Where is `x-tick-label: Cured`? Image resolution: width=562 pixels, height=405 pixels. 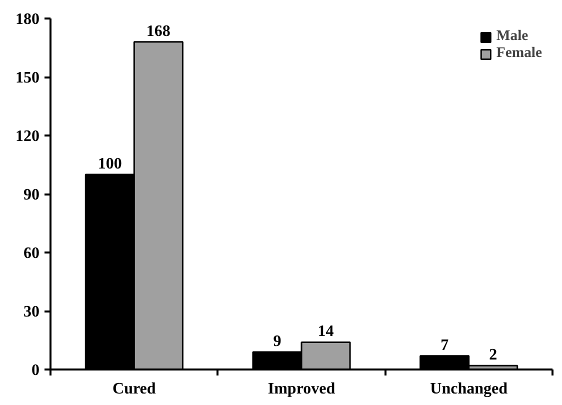 x-tick-label: Cured is located at coordinates (134, 389).